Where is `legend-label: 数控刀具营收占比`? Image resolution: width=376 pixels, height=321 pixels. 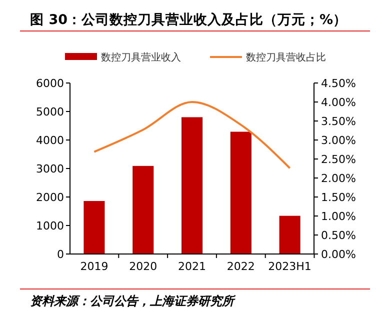
legend-label: 数控刀具营收占比 is located at coordinates (286, 58).